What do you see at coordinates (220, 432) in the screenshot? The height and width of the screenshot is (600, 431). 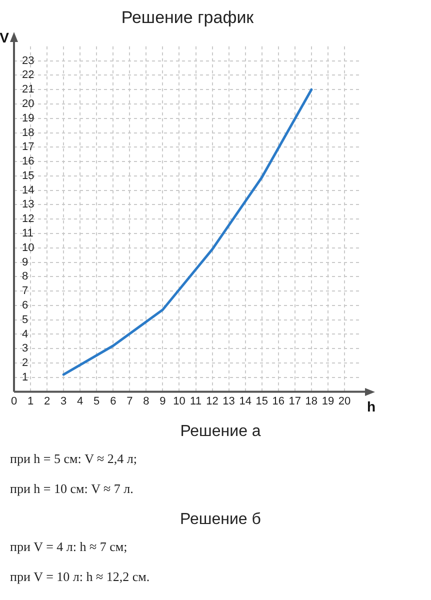 I see `text: Решение а` at bounding box center [220, 432].